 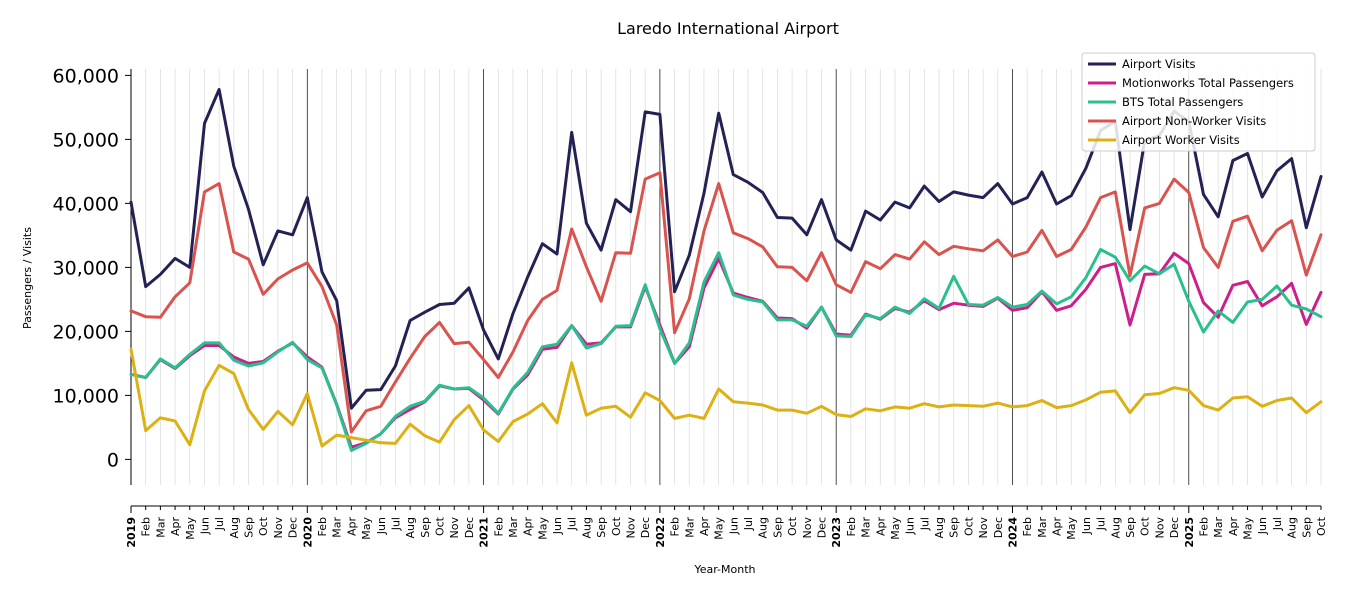 What do you see at coordinates (86, 396) in the screenshot?
I see `y-tick-label: 10,000` at bounding box center [86, 396].